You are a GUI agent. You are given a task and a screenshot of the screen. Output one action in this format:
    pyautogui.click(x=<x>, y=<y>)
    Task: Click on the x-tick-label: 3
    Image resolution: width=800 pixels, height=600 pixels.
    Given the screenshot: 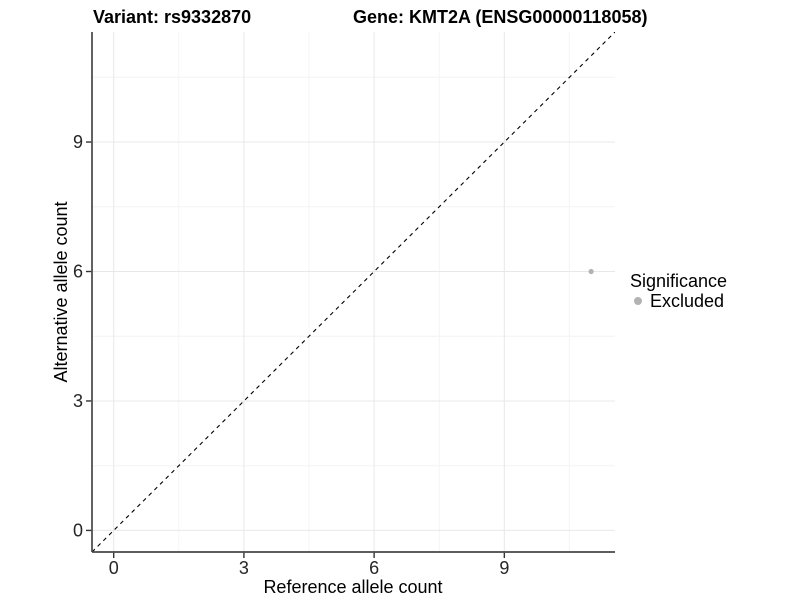 What is the action you would take?
    pyautogui.click(x=244, y=568)
    